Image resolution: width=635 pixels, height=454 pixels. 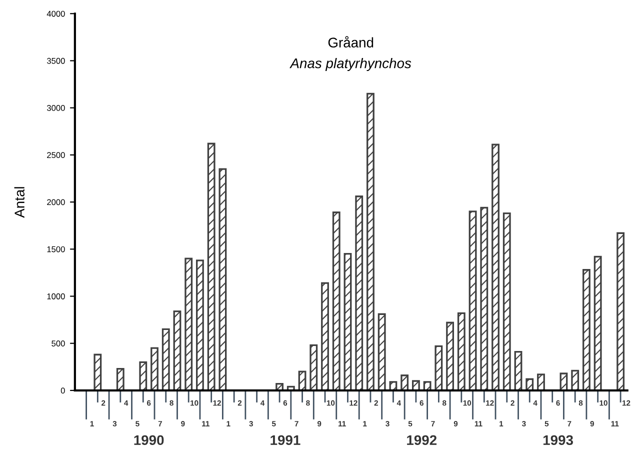 I want to click on y-tick-label: 4000, so click(x=55, y=13).